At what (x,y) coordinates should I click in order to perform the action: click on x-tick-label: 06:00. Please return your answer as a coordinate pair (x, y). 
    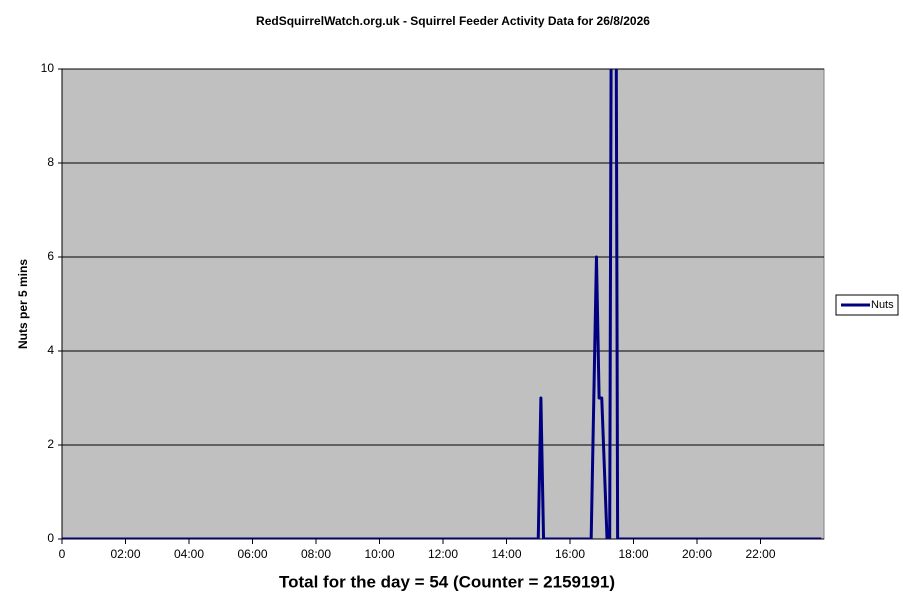
    Looking at the image, I should click on (252, 554).